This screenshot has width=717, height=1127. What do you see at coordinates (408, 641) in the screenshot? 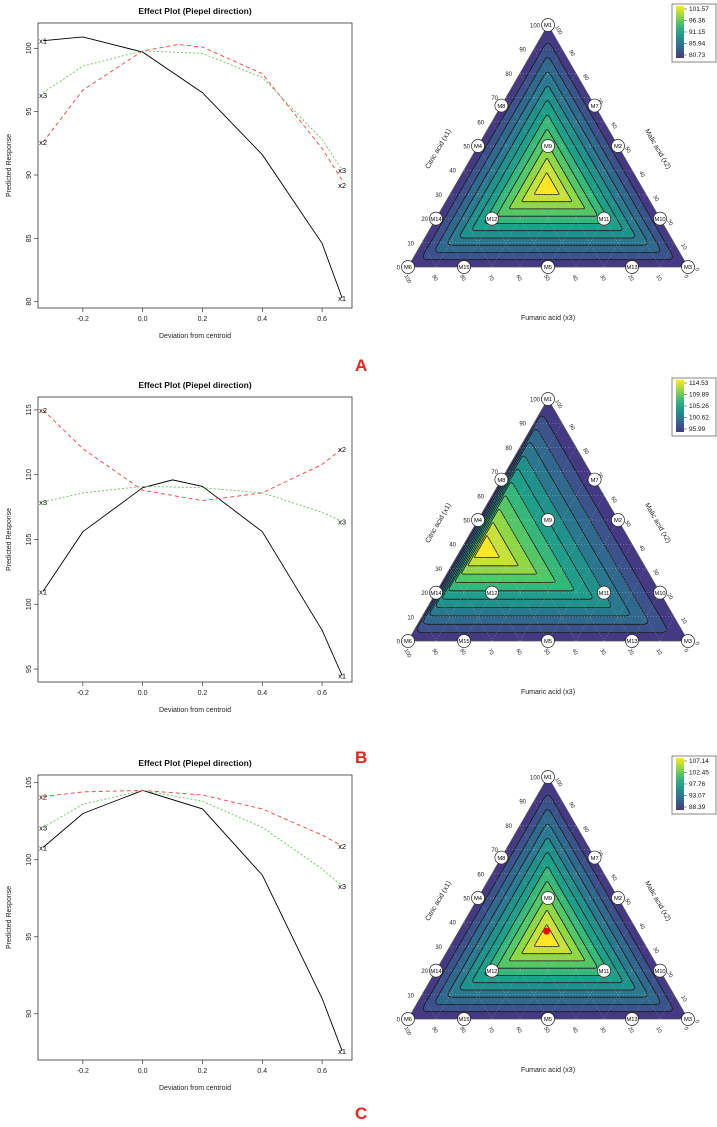
I see `design-point-m6` at bounding box center [408, 641].